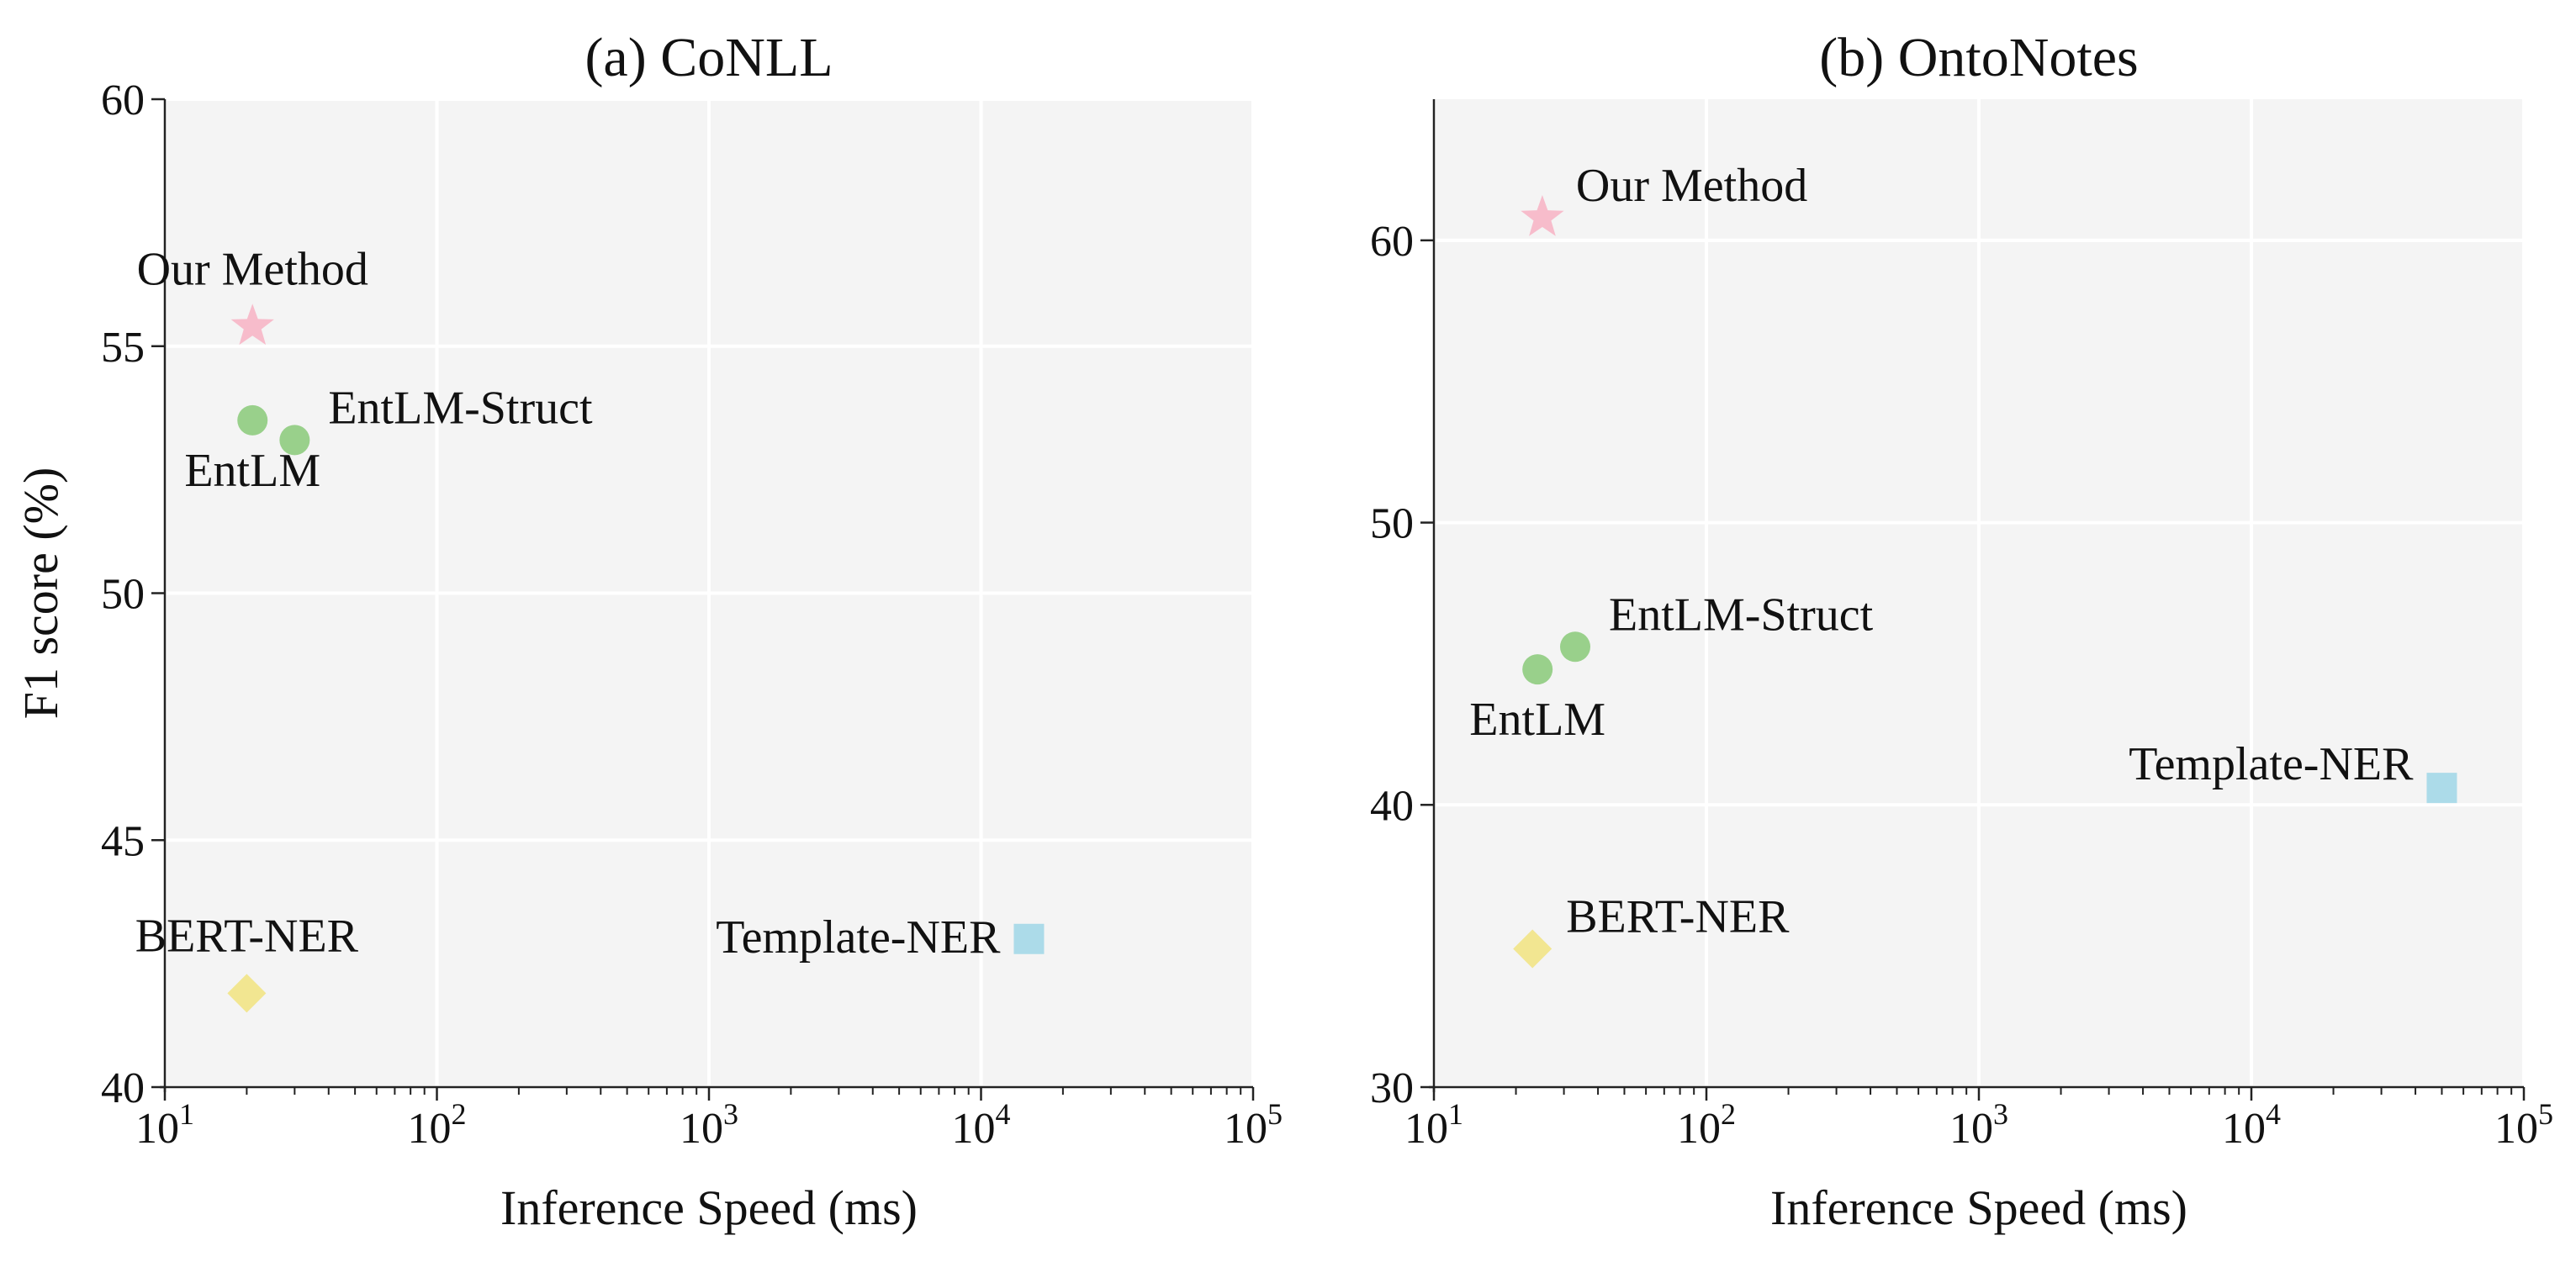  I want to click on y-tick-label: 55, so click(123, 348).